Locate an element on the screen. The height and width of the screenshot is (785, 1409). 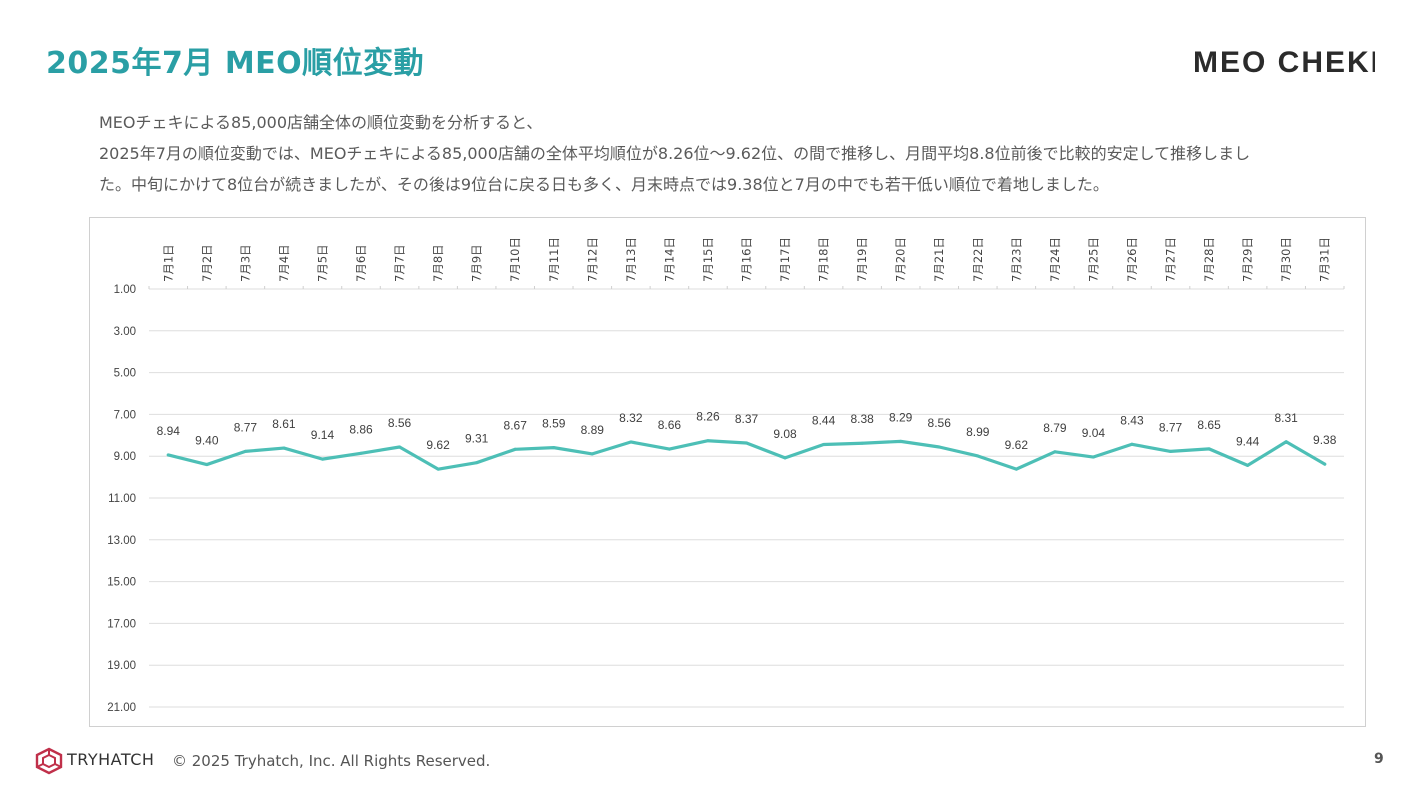
data-label: 8.29 is located at coordinates (901, 417).